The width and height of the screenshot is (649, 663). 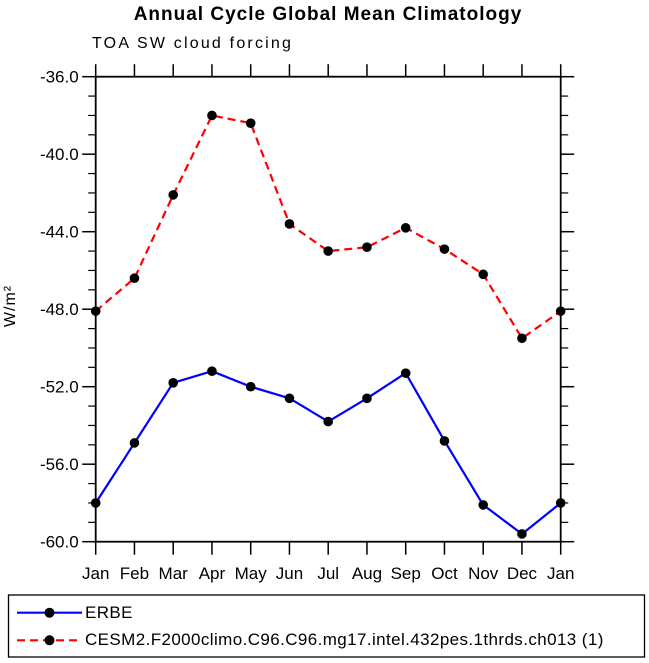 I want to click on x-tick-label: May, so click(x=251, y=573).